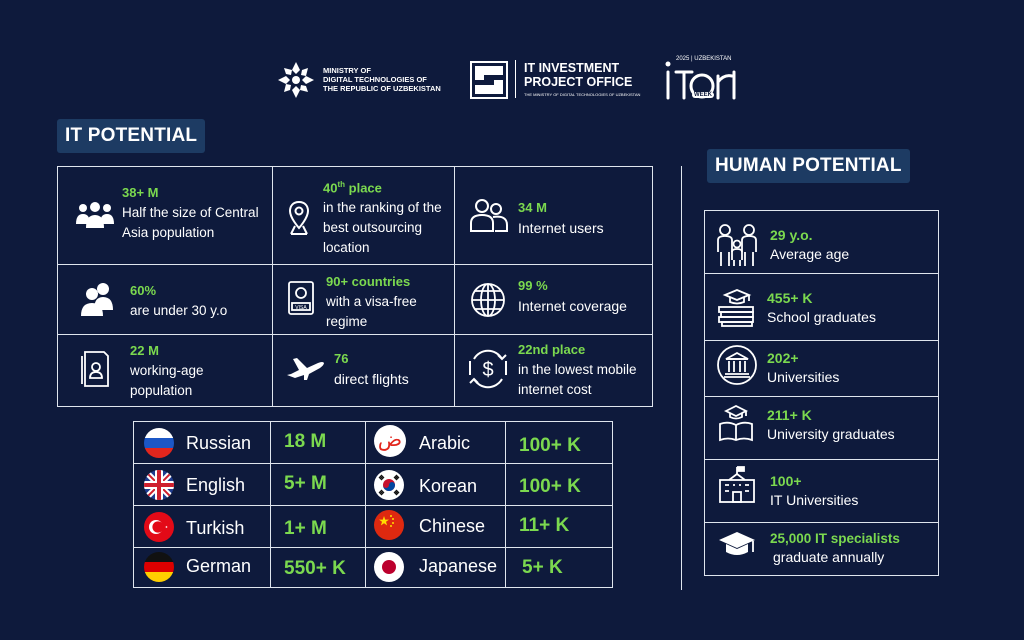 The width and height of the screenshot is (1024, 640). Describe the element at coordinates (305, 483) in the screenshot. I see `lang-value-english: 5+ M` at that location.